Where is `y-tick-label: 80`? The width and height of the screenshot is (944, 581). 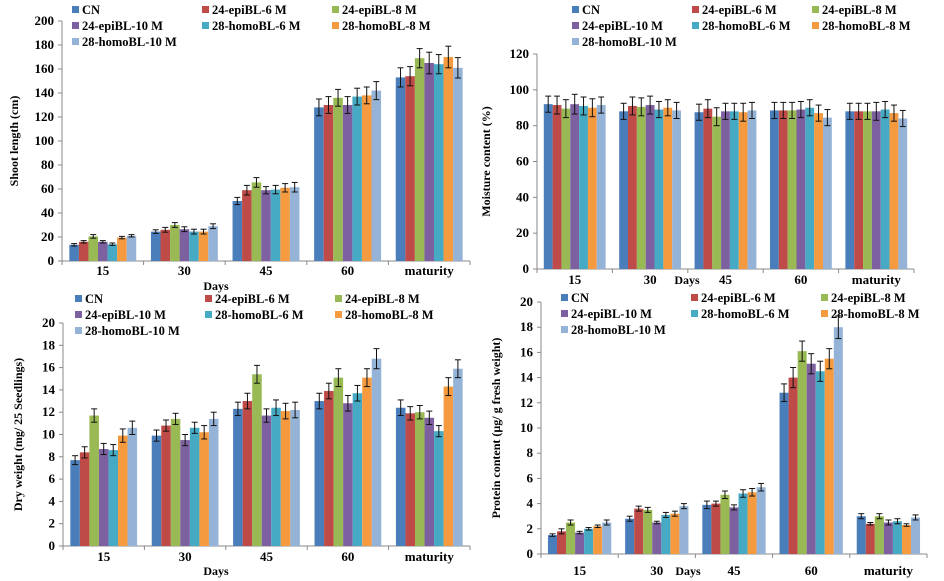
y-tick-label: 80 is located at coordinates (522, 125).